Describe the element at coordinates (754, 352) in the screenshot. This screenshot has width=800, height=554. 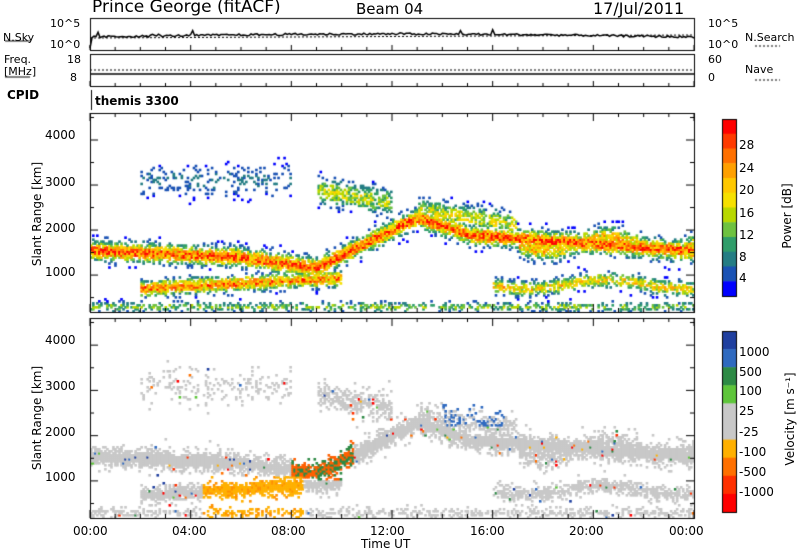
I see `vel-cbar-tick-1000: 1000` at that location.